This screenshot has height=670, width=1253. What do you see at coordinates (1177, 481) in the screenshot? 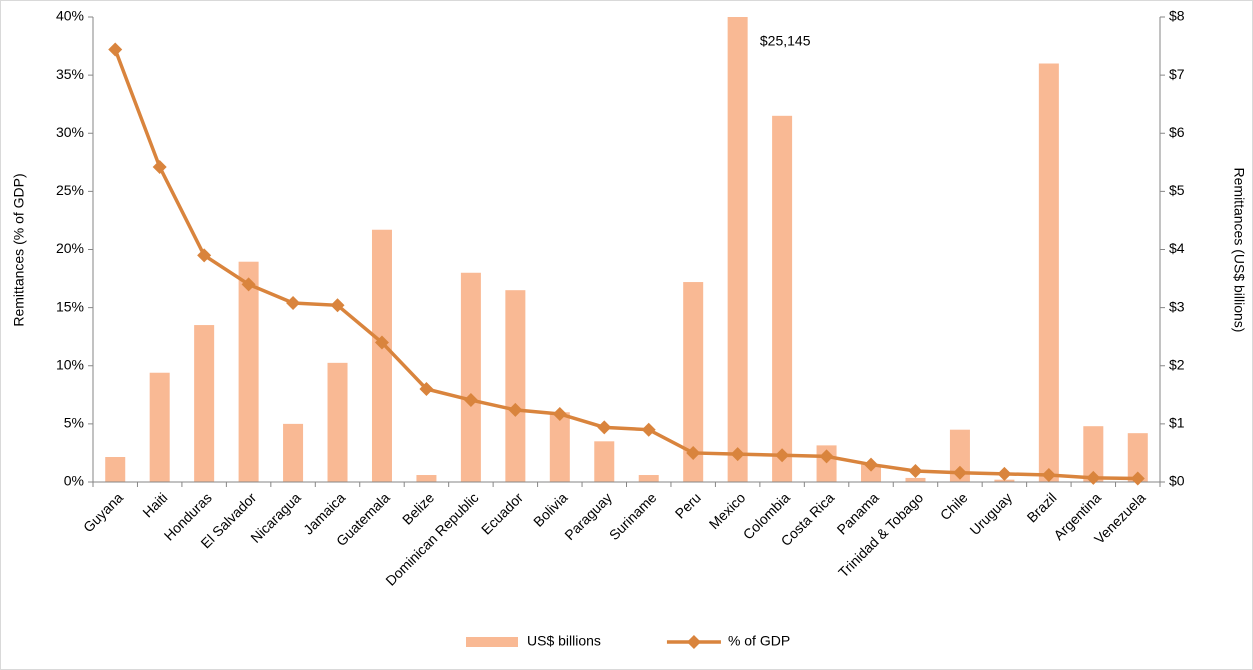
I see `y2-tick-label: $0` at bounding box center [1177, 481].